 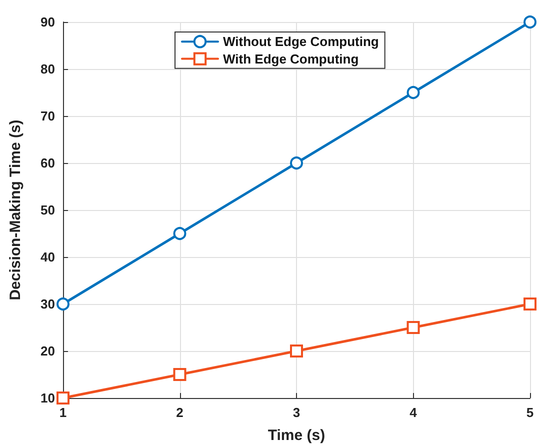 I want to click on legend-label: Without Edge Computing, so click(x=301, y=42).